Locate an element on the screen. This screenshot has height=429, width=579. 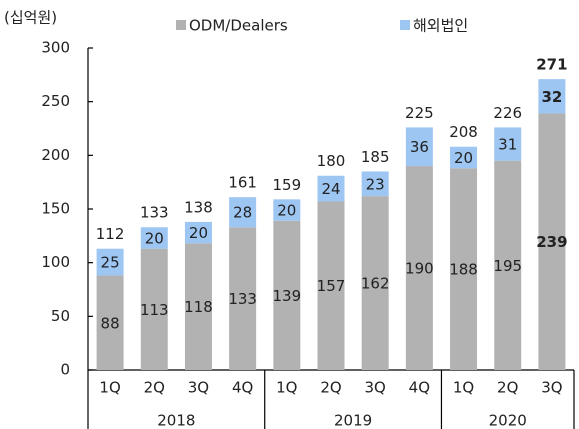
total-label: 271 is located at coordinates (551, 65).